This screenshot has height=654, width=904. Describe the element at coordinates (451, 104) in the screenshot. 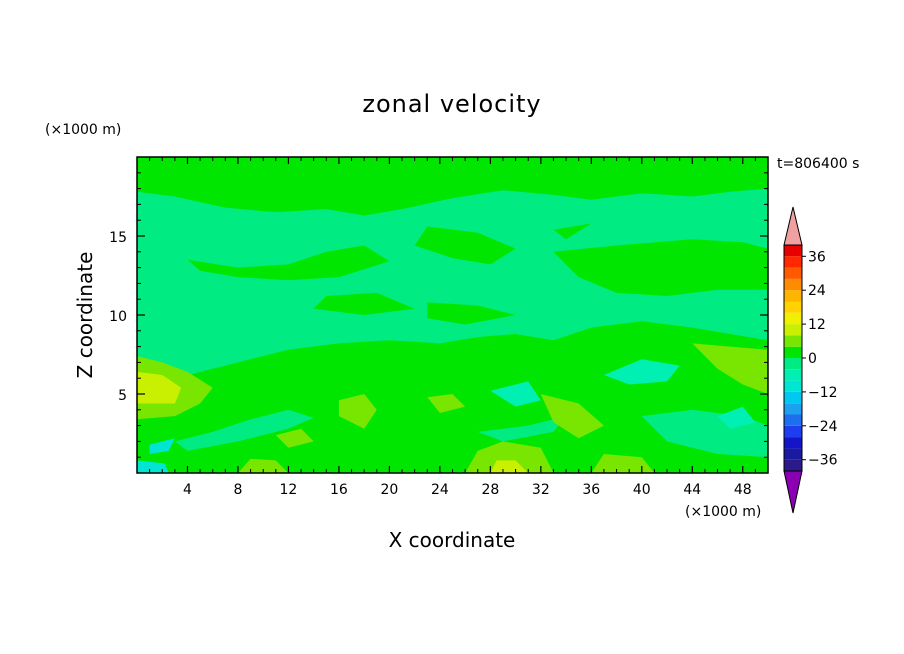

I see `chart-title: zonal velocity` at that location.